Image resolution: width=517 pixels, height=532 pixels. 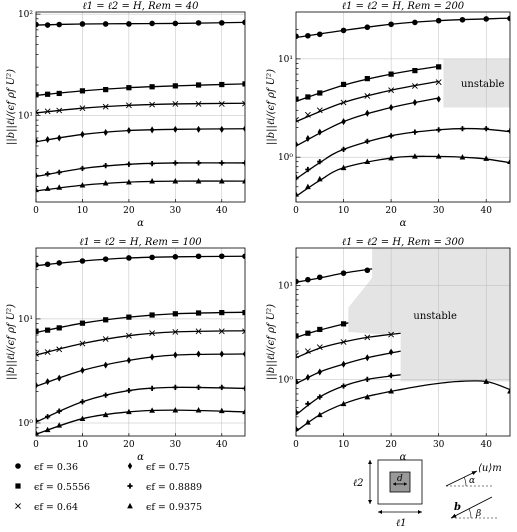 What do you see at coordinates (18, 506) in the screenshot?
I see `legend-marker-cross` at bounding box center [18, 506].